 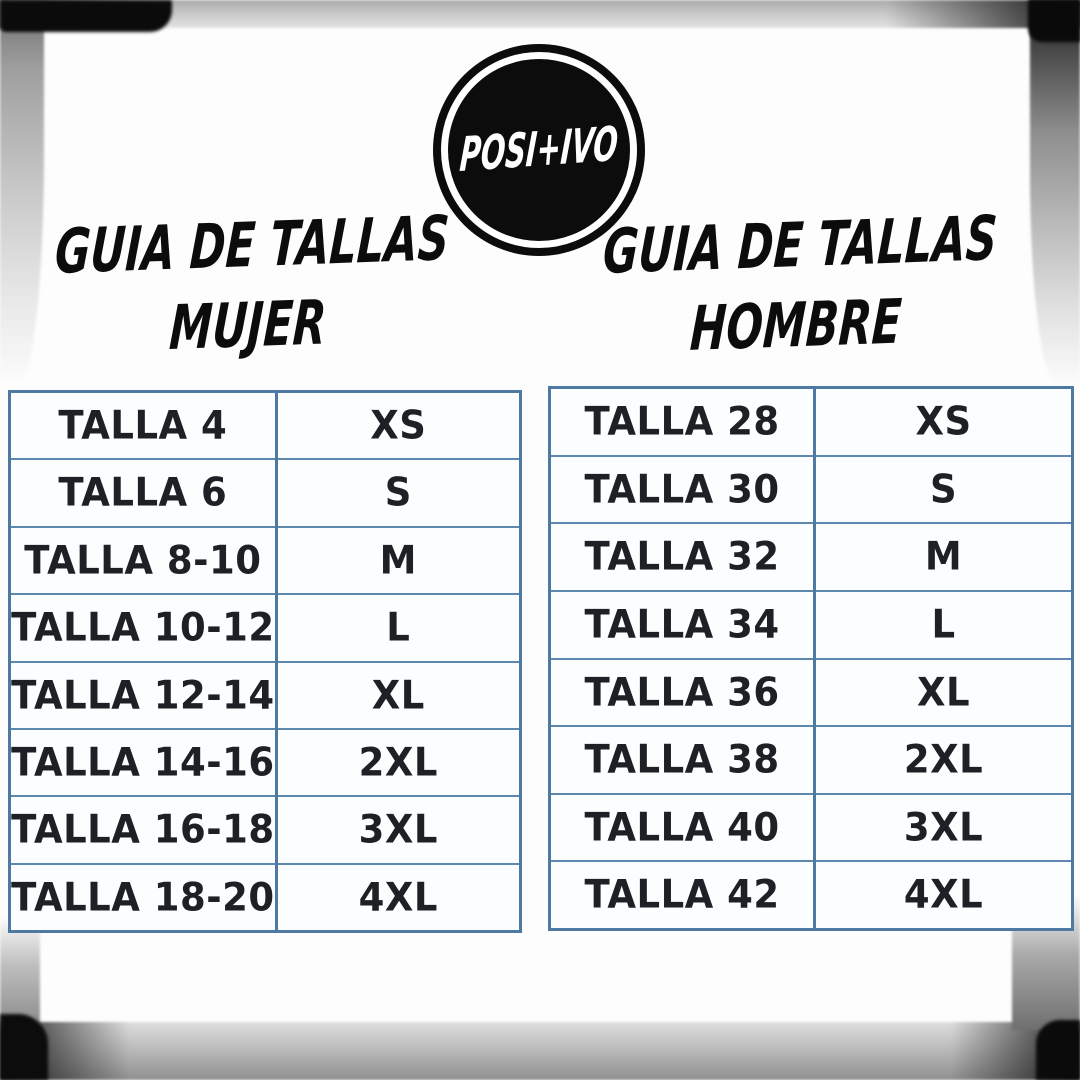 What do you see at coordinates (144, 695) in the screenshot?
I see `talla-cell: TALLA 12-14` at bounding box center [144, 695].